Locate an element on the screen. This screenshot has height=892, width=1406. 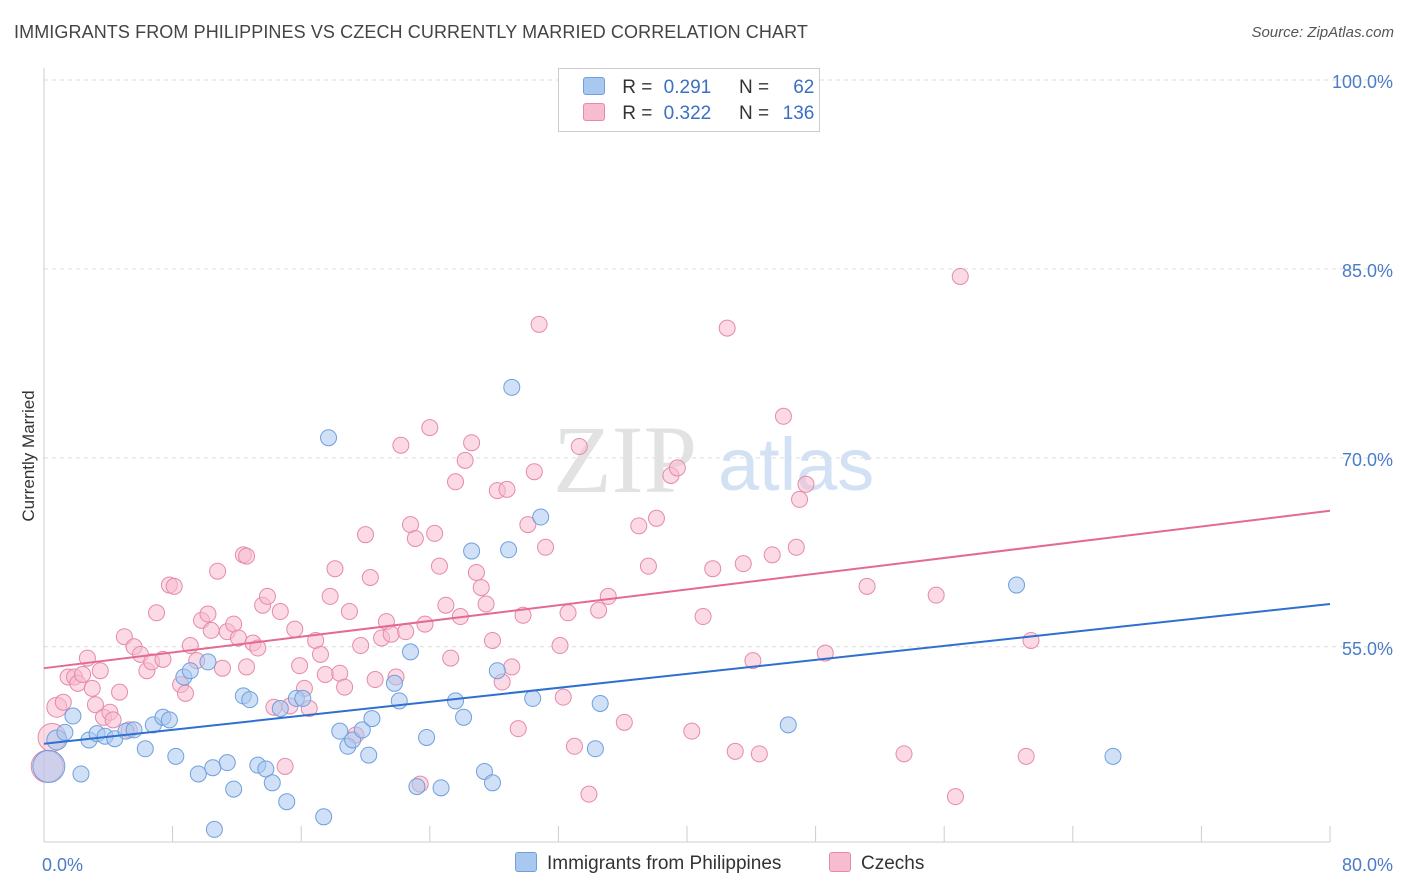
bottom-legend-swatch-blue is located at coordinates (526, 862).